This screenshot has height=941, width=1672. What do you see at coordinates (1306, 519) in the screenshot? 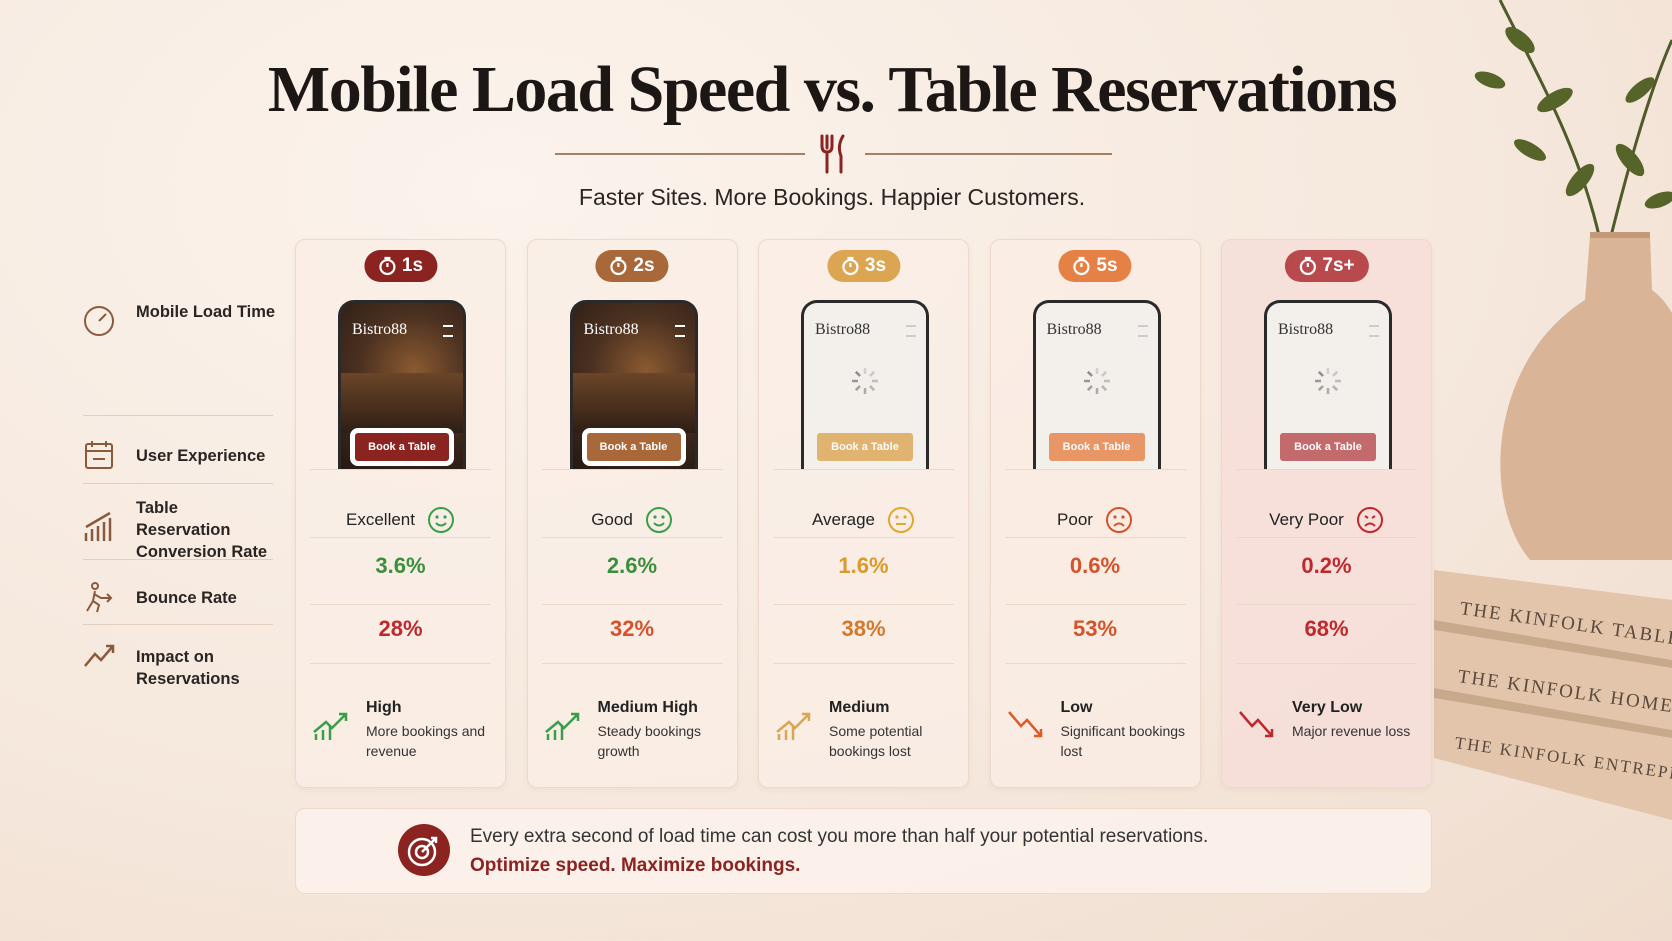
I see `experience: Very Poor` at bounding box center [1306, 519].